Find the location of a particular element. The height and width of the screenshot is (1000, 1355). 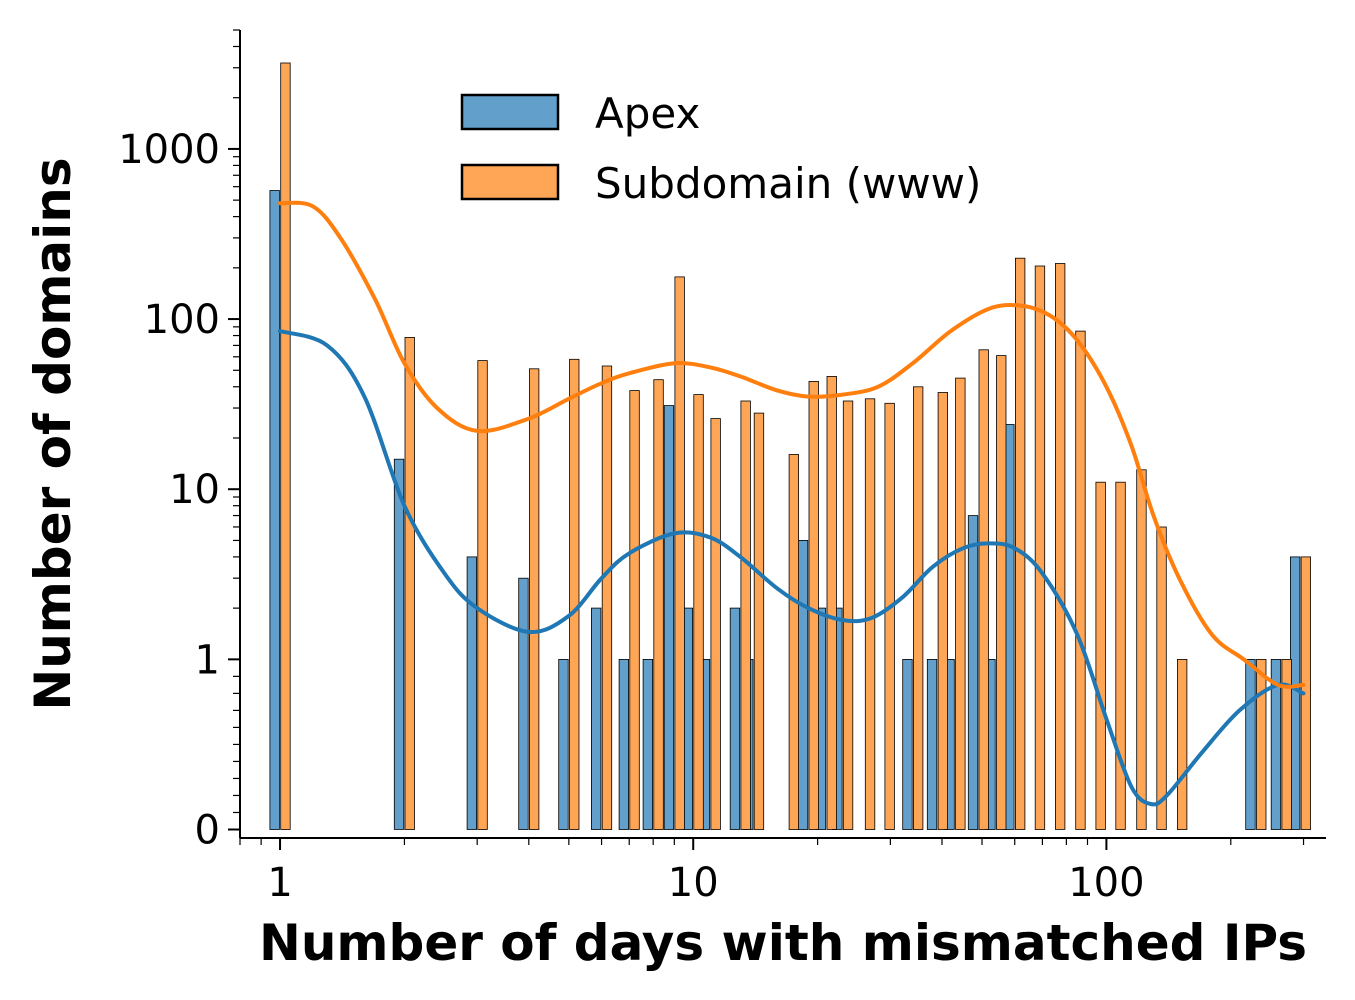

legend-label-apex: Apex is located at coordinates (647, 113).